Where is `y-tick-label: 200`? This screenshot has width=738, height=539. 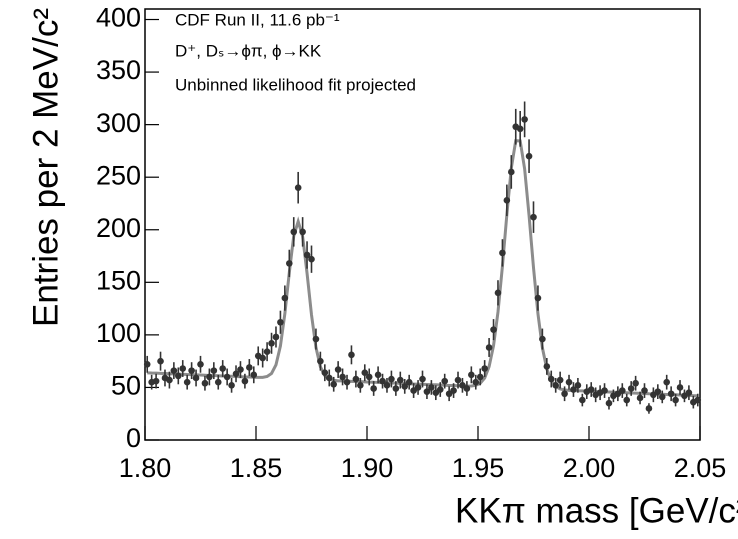
y-tick-label: 200 is located at coordinates (118, 228).